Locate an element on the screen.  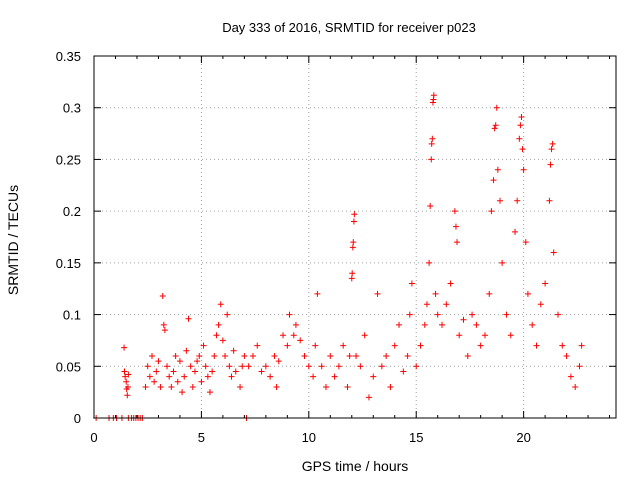
x-tick-label: 10 is located at coordinates (309, 437).